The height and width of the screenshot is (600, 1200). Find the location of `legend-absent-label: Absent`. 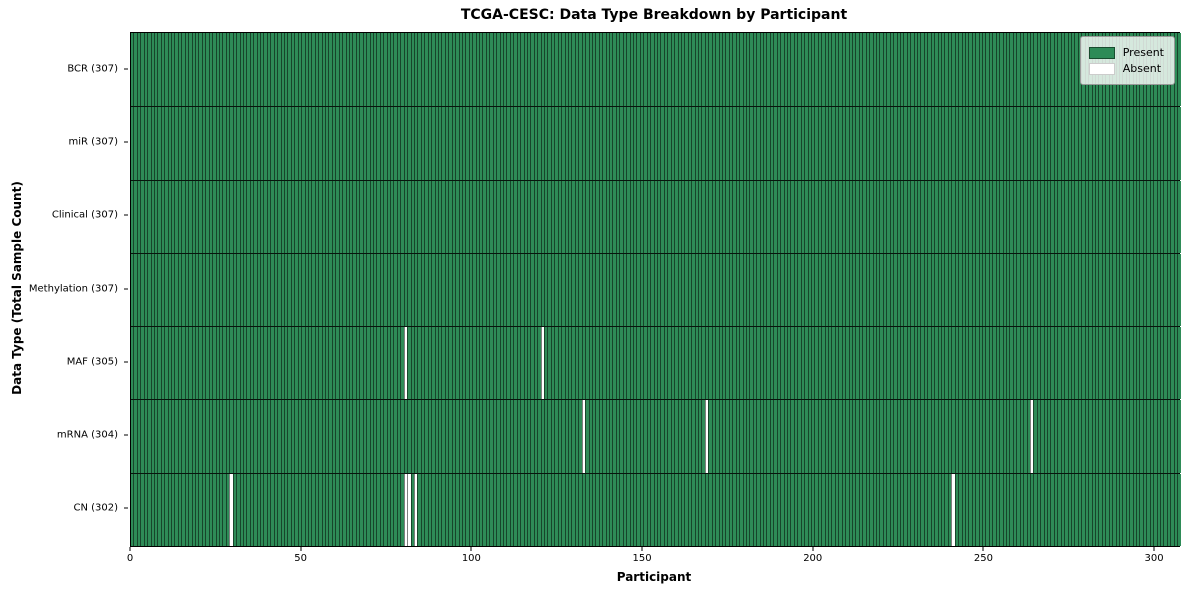

legend-absent-label: Absent is located at coordinates (1142, 68).